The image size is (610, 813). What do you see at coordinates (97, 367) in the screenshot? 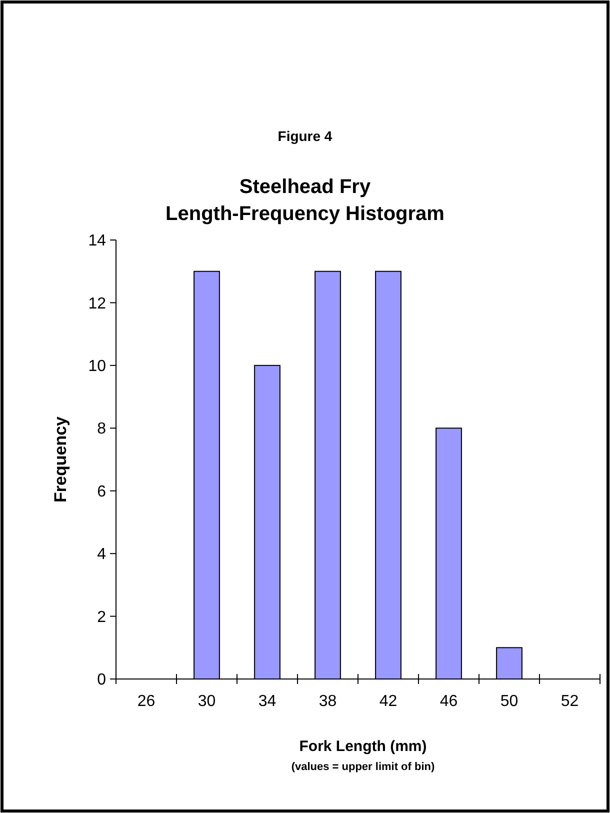
I see `y-tick-label: 10` at bounding box center [97, 367].